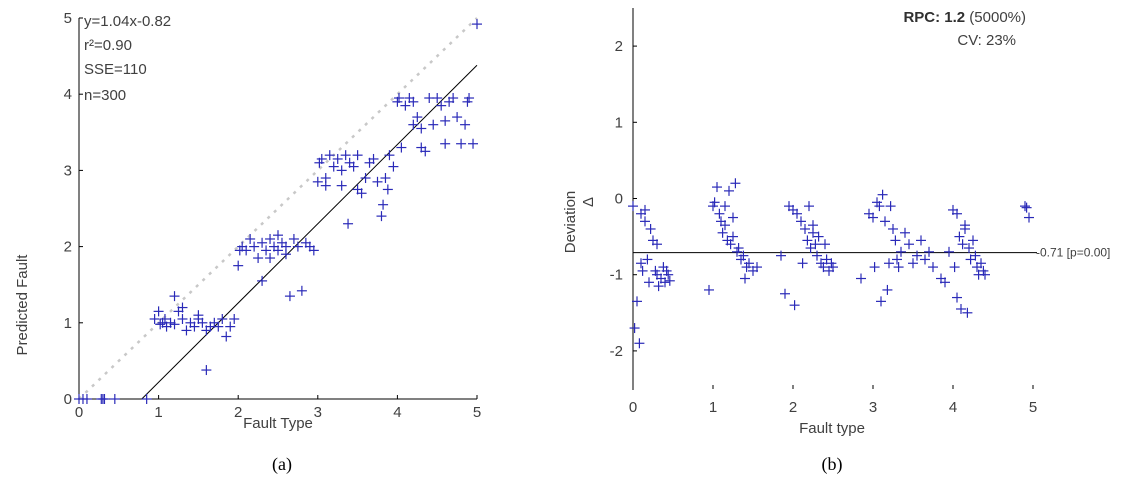 The height and width of the screenshot is (479, 1138). I want to click on panel-b-rpc-value: RPC: 1.2, so click(934, 17).